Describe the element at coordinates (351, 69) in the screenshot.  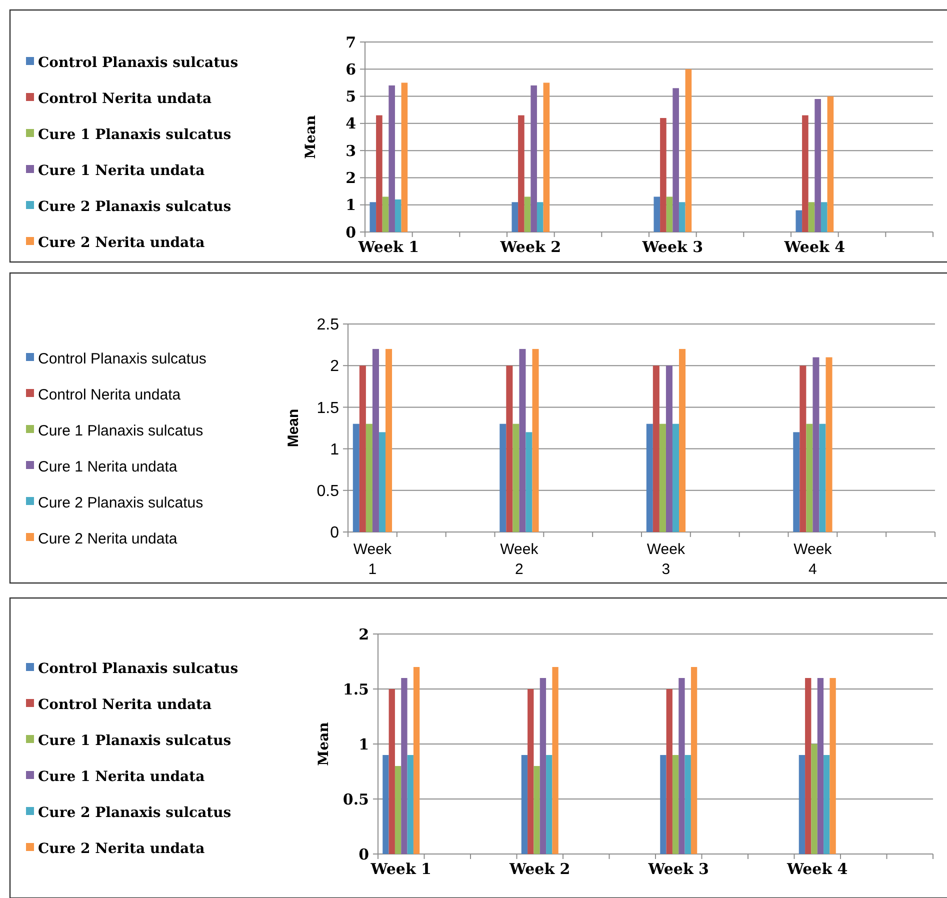
I see `y-tick-label: 6` at that location.